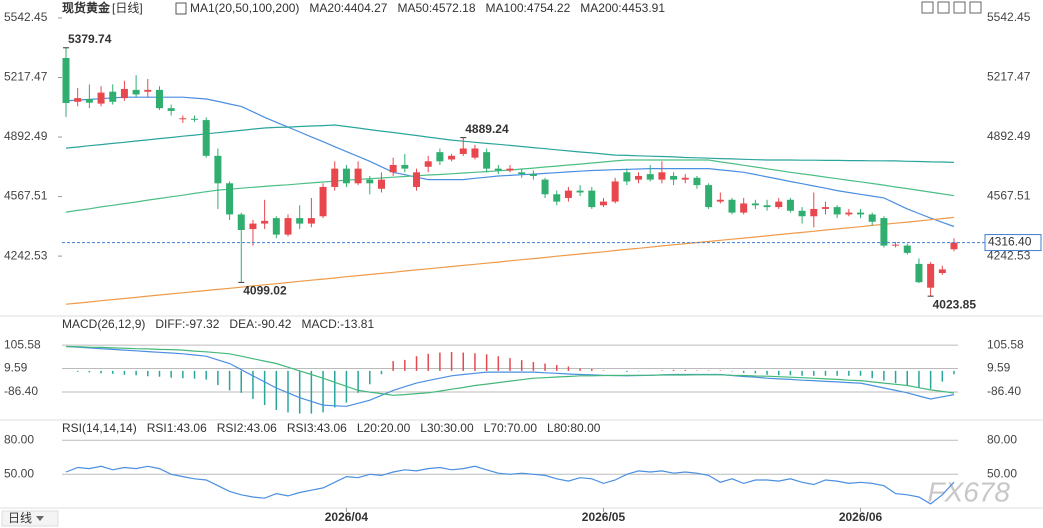 Image resolution: width=1043 pixels, height=528 pixels. What do you see at coordinates (510, 370) in the screenshot?
I see `macd-line` at bounding box center [510, 370].